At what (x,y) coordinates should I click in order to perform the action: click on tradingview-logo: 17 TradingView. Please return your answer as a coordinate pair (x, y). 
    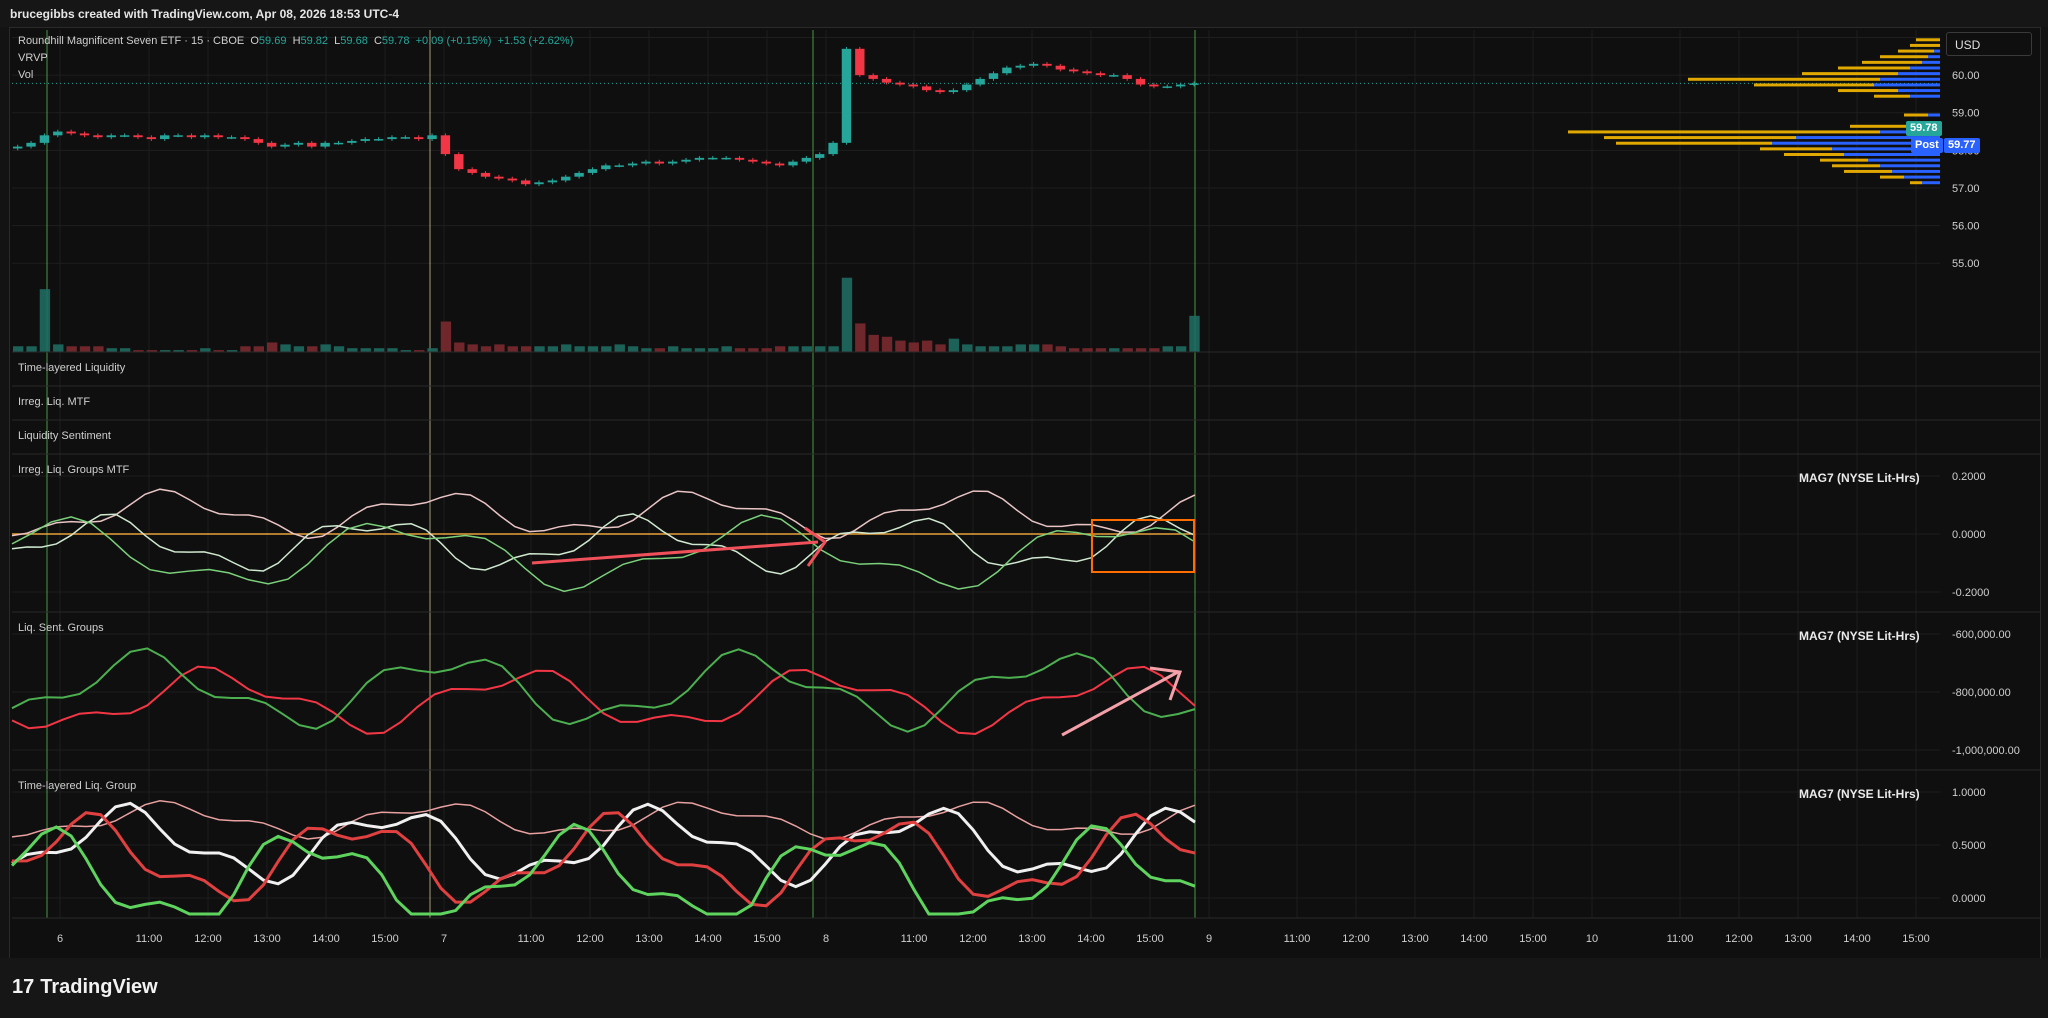
    Looking at the image, I should click on (85, 987).